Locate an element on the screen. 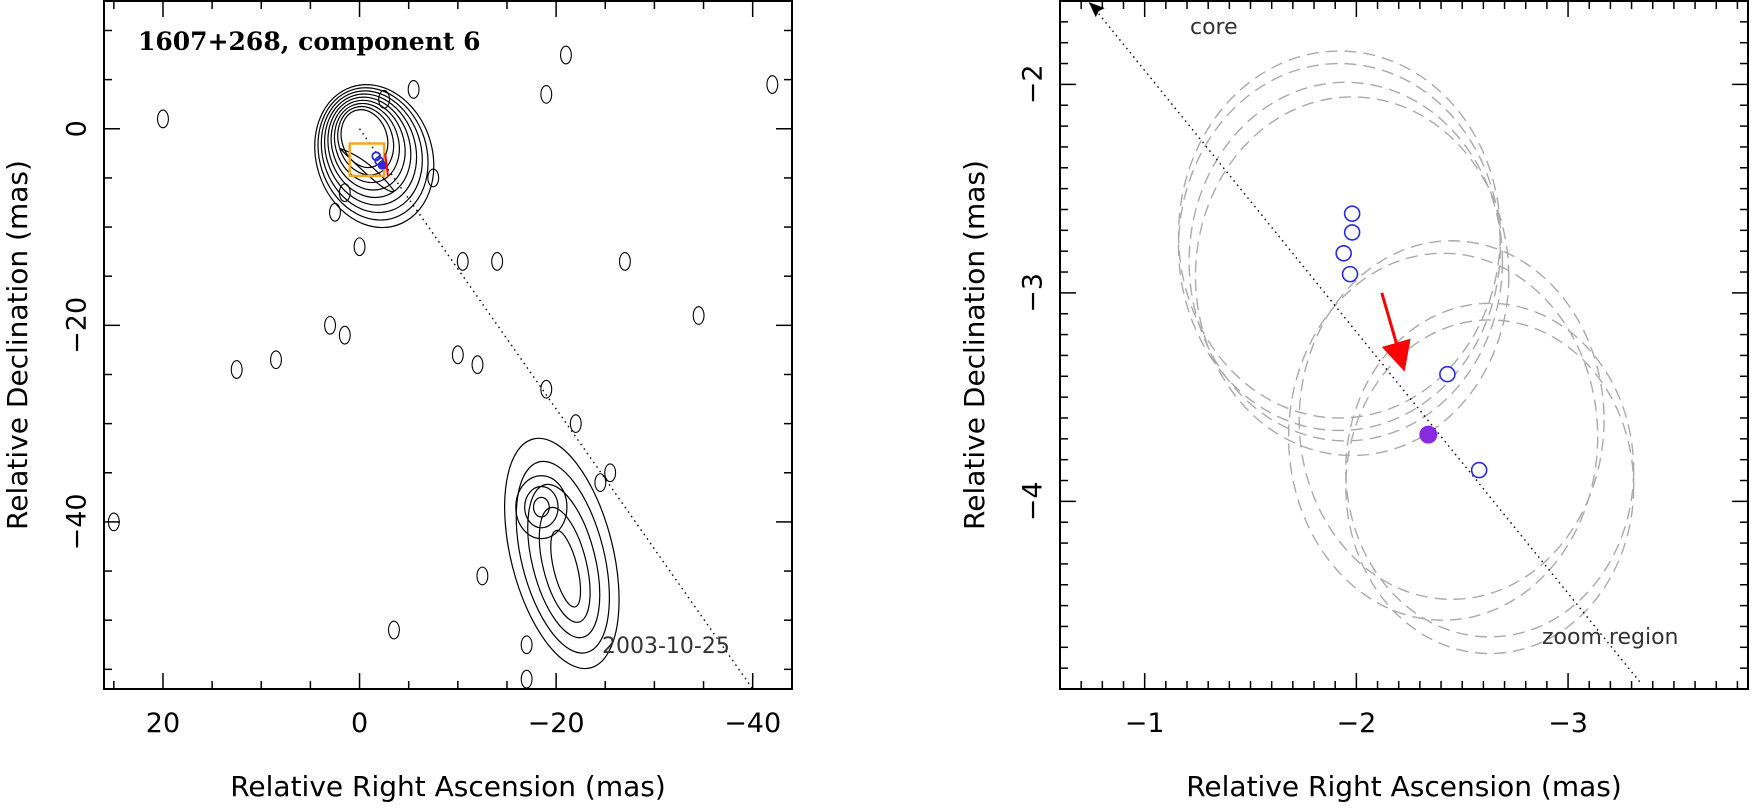 This screenshot has width=1751, height=809. y-tick-label: −4 is located at coordinates (1032, 501).